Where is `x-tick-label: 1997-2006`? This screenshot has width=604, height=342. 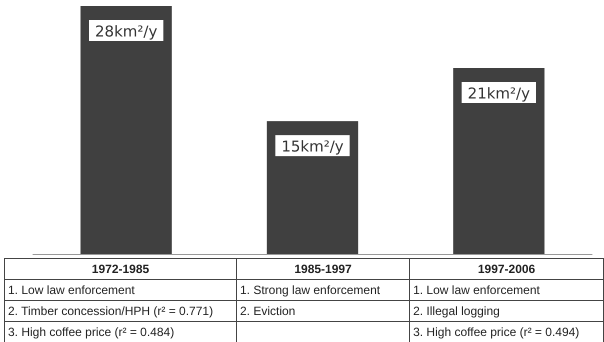 x-tick-label: 1997-2006 is located at coordinates (507, 269).